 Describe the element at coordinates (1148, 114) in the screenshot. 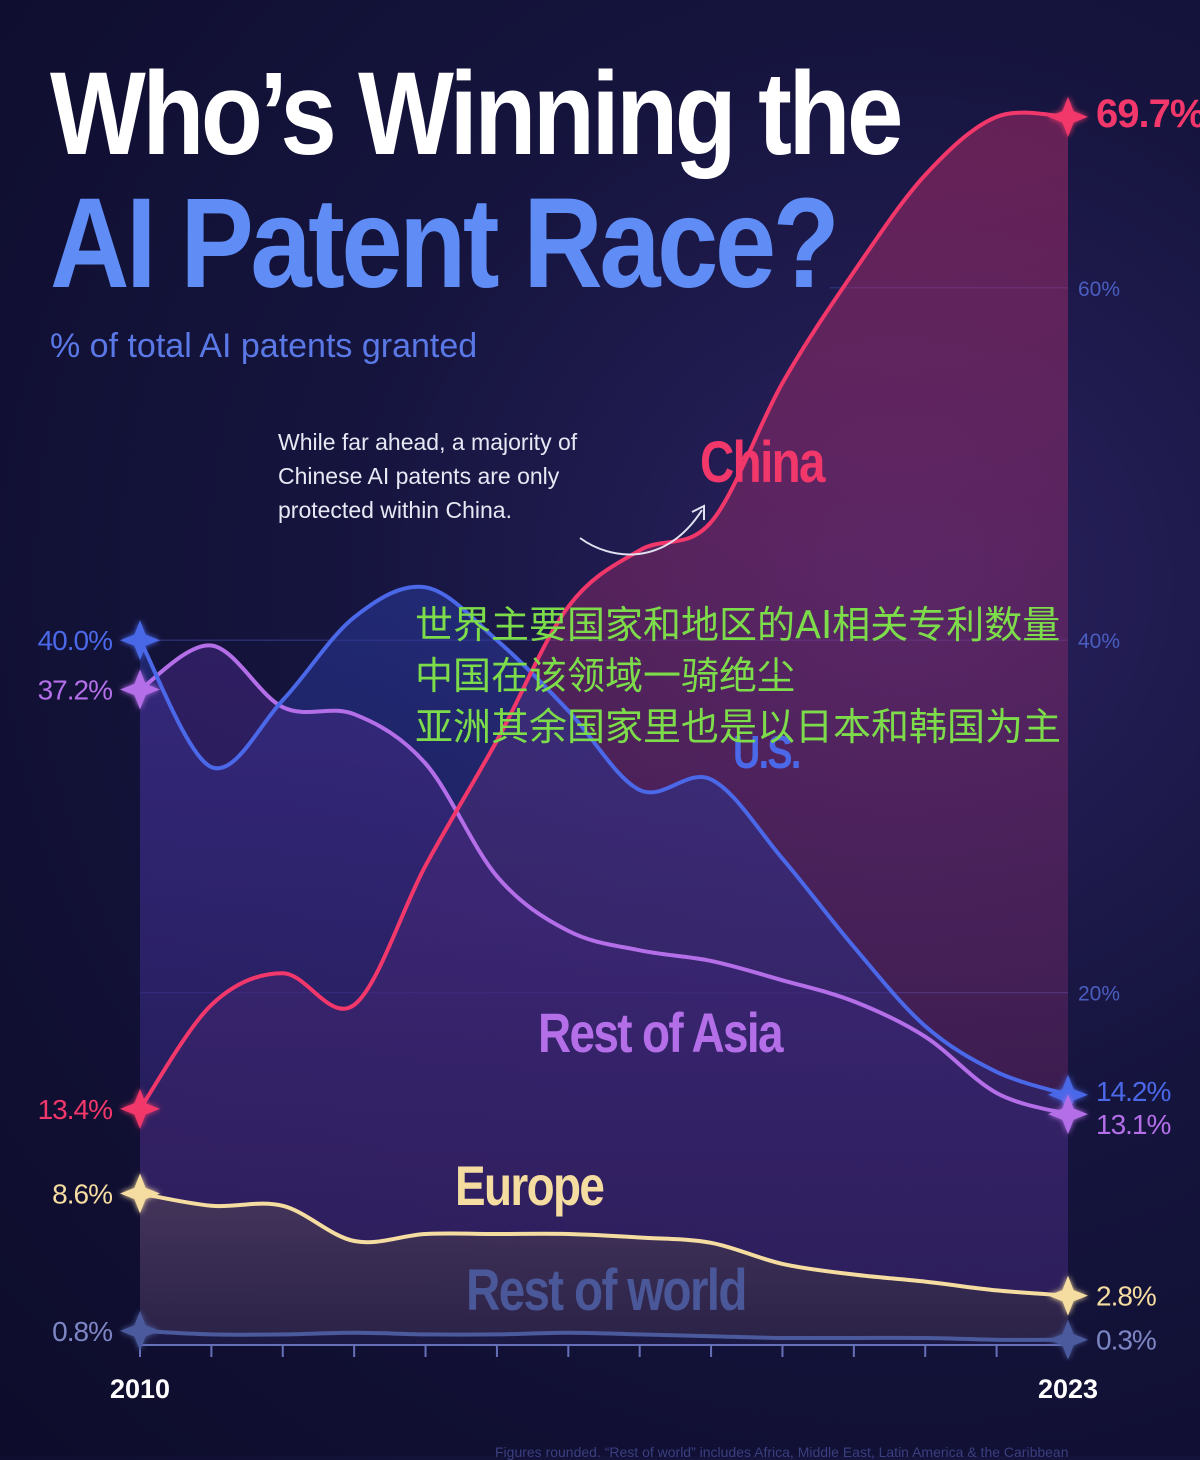

I see `end-value-label: 69.7%` at that location.